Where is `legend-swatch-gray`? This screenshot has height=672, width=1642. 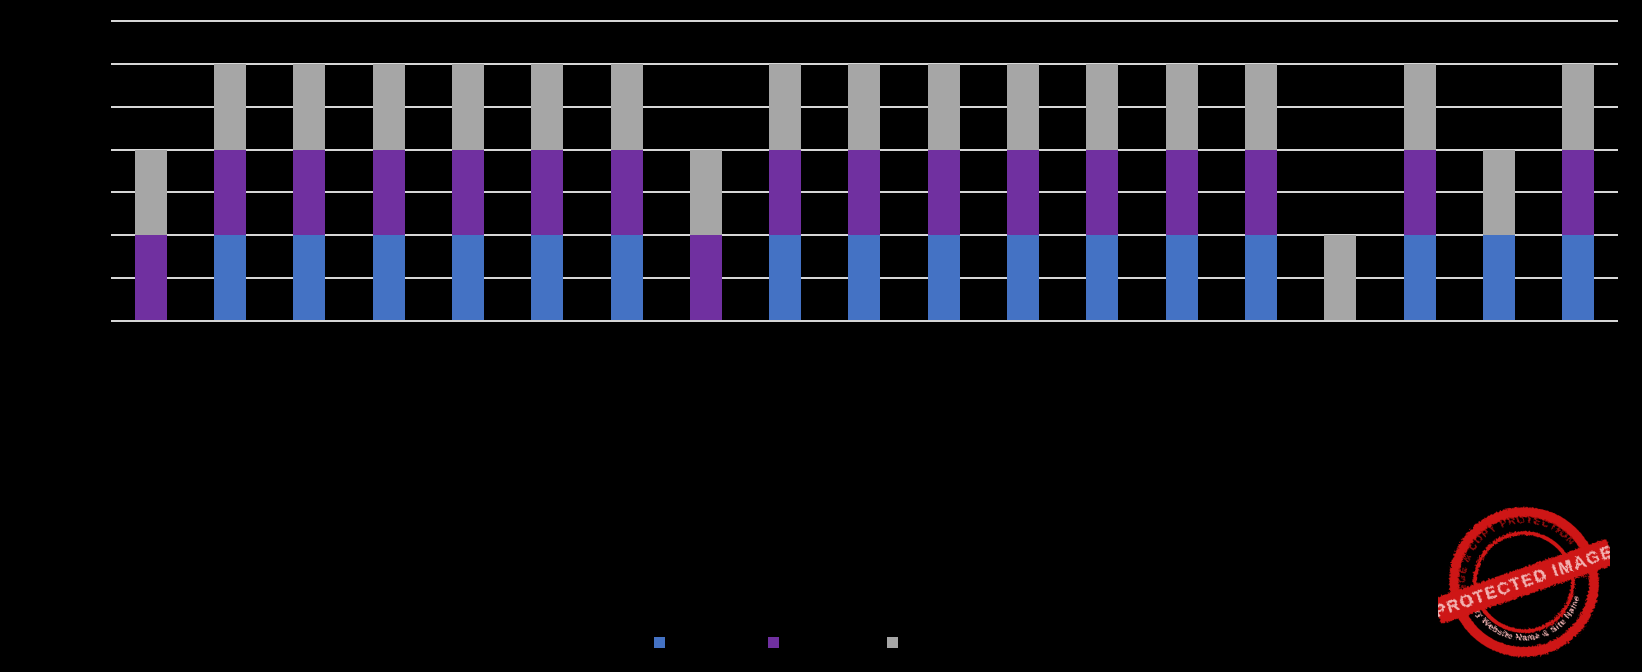
legend-swatch-gray is located at coordinates (892, 642).